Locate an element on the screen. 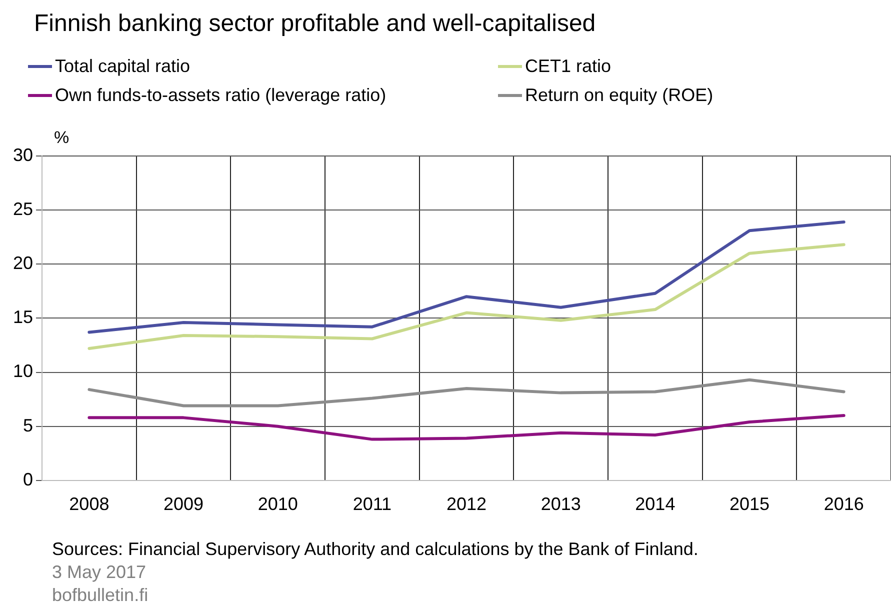 This screenshot has height=610, width=891. x-tick-label: 2012 is located at coordinates (466, 504).